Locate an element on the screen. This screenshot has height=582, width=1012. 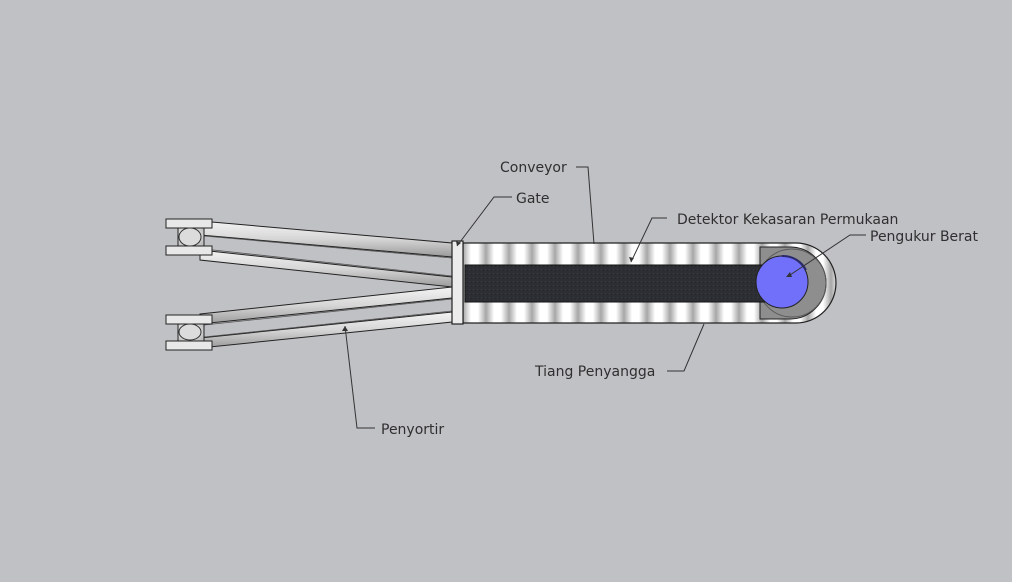
conveyor is located at coordinates (644, 282).